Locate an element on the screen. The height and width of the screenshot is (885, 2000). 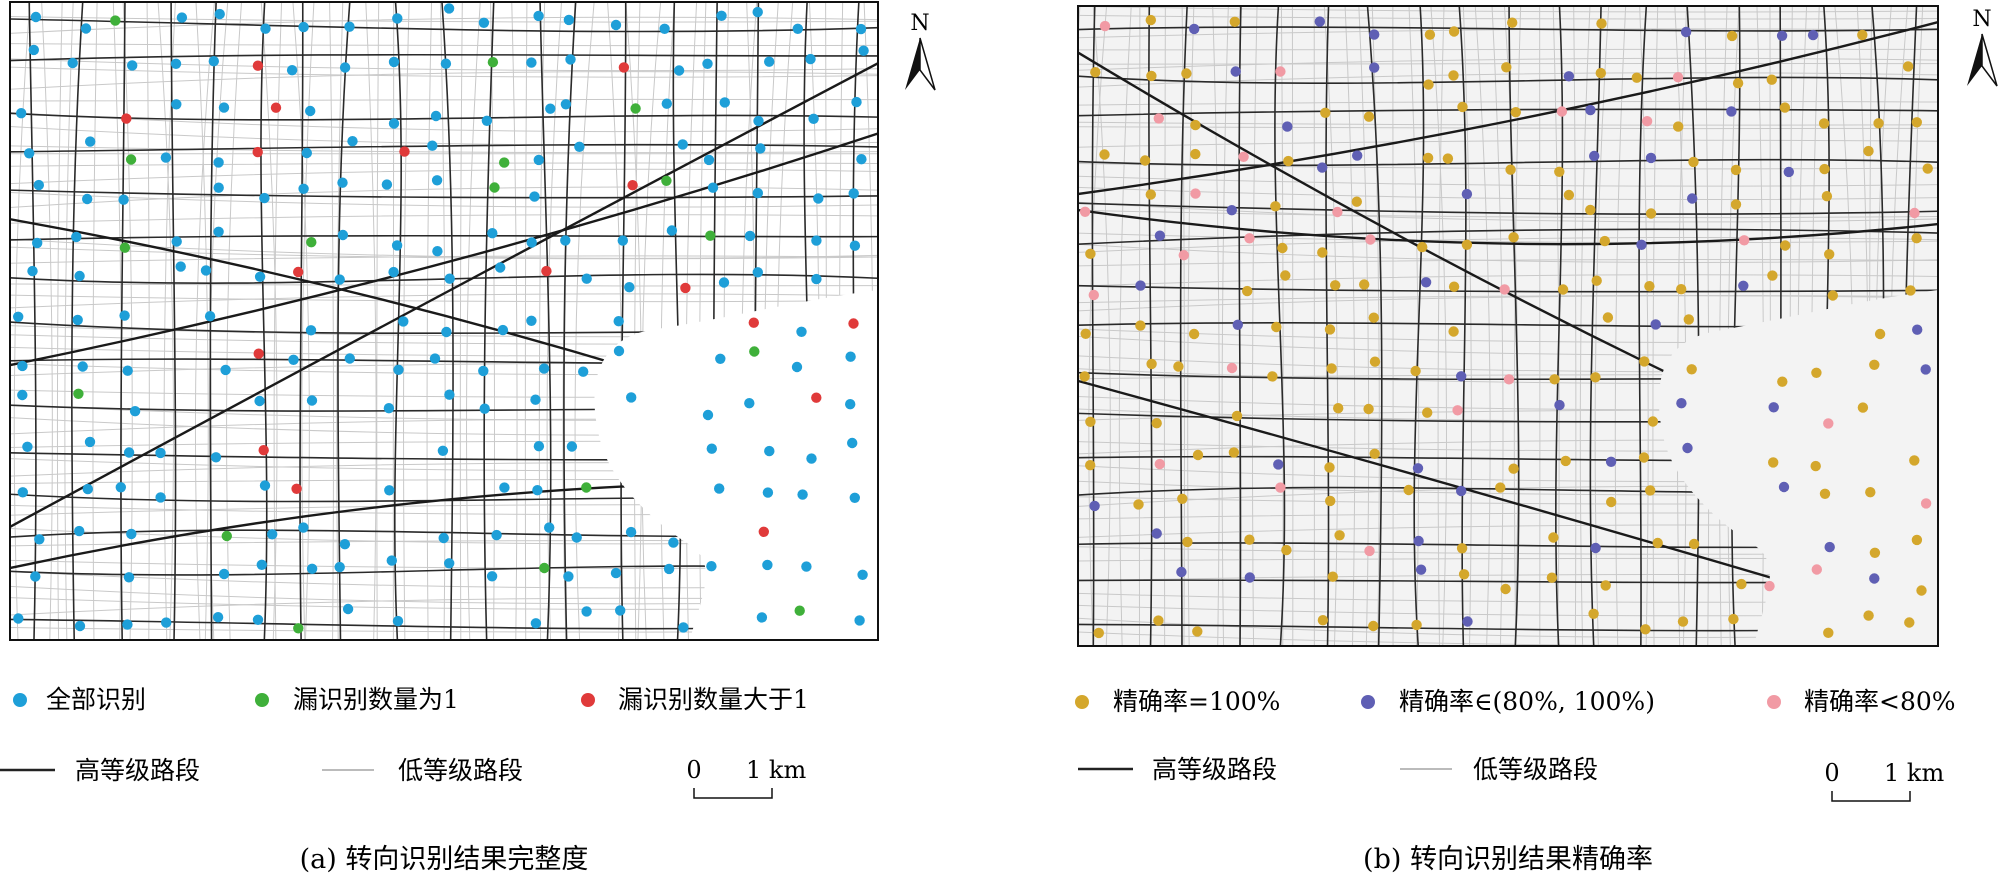
legend-b-label-low-grade: 低等级路段 is located at coordinates (1535, 769).